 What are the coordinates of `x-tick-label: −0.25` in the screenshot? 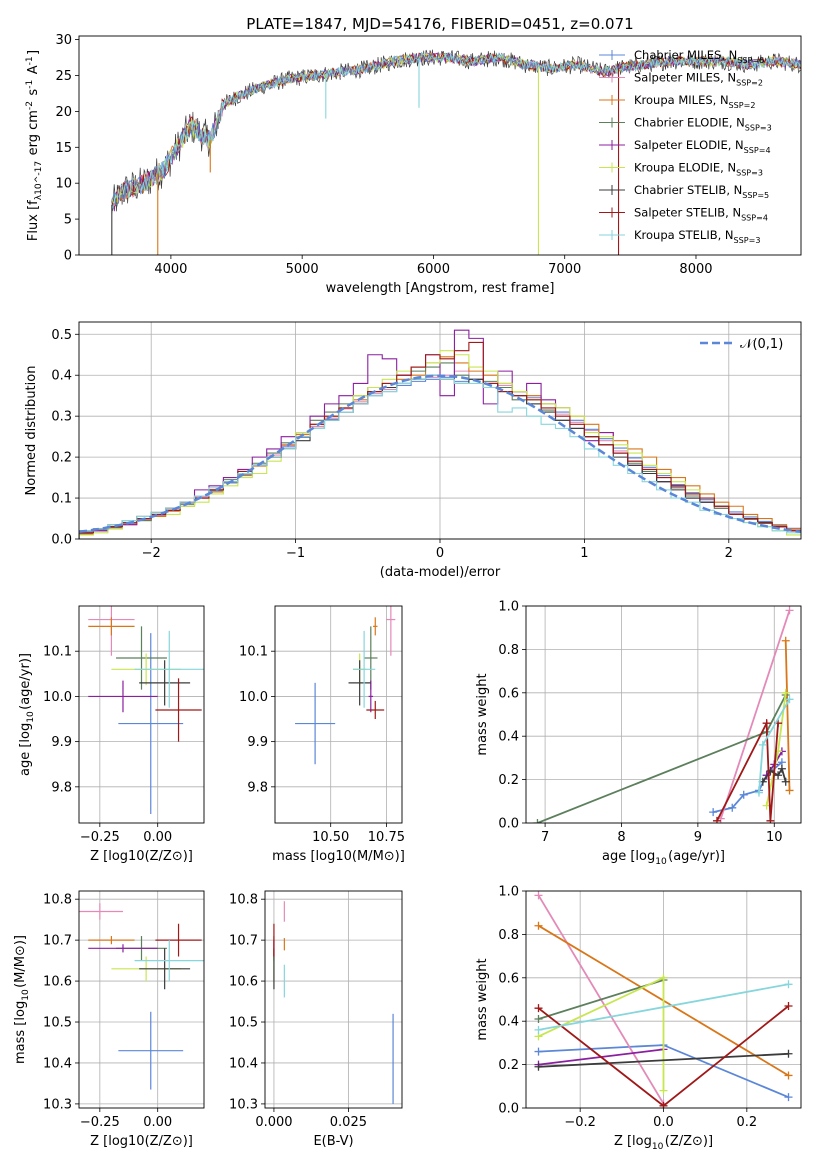 It's located at (100, 837).